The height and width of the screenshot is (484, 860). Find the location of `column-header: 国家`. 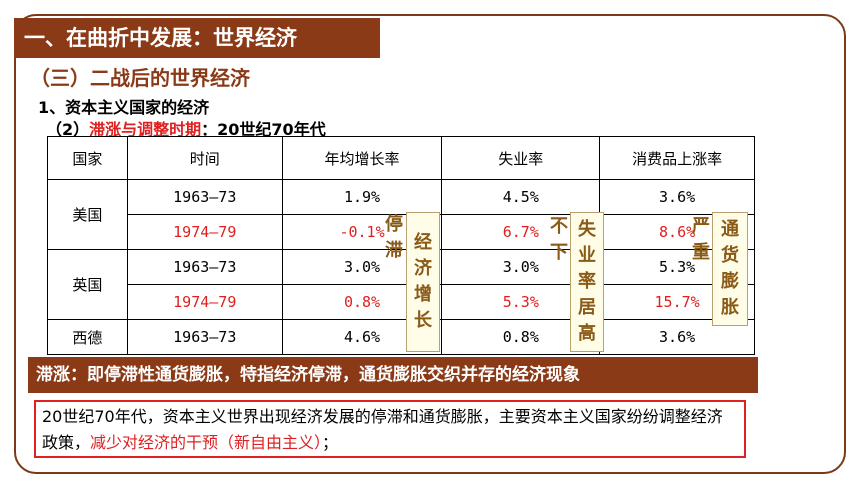

column-header: 国家 is located at coordinates (87, 158).